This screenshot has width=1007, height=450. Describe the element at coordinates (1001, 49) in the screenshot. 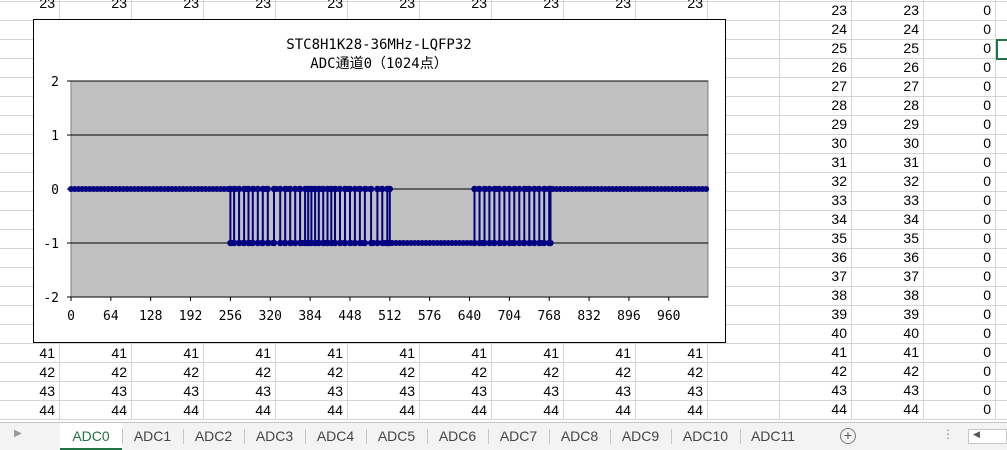

I see `active-cell-selection` at that location.